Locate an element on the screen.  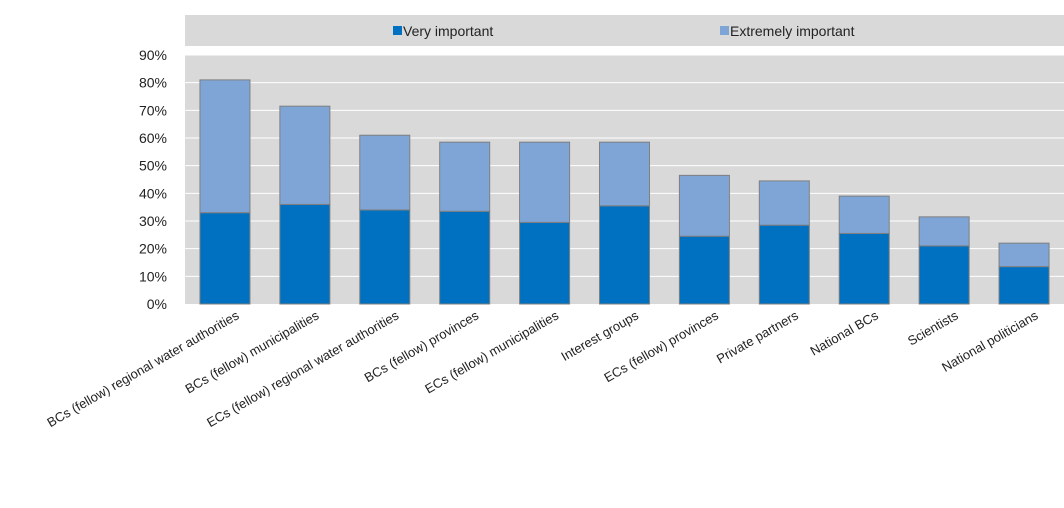
legend-label: Extremely important is located at coordinates (792, 31).